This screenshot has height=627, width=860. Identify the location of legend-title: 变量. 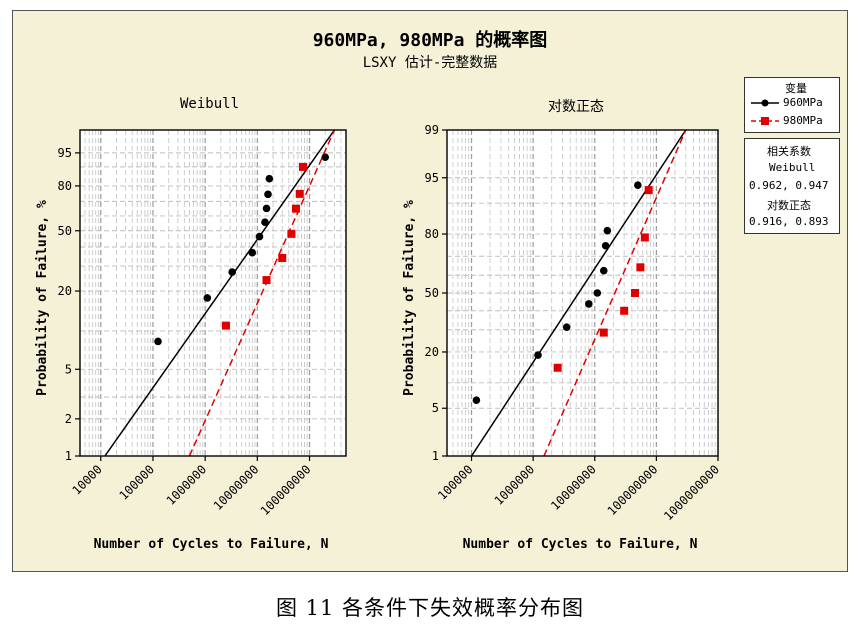
(796, 88).